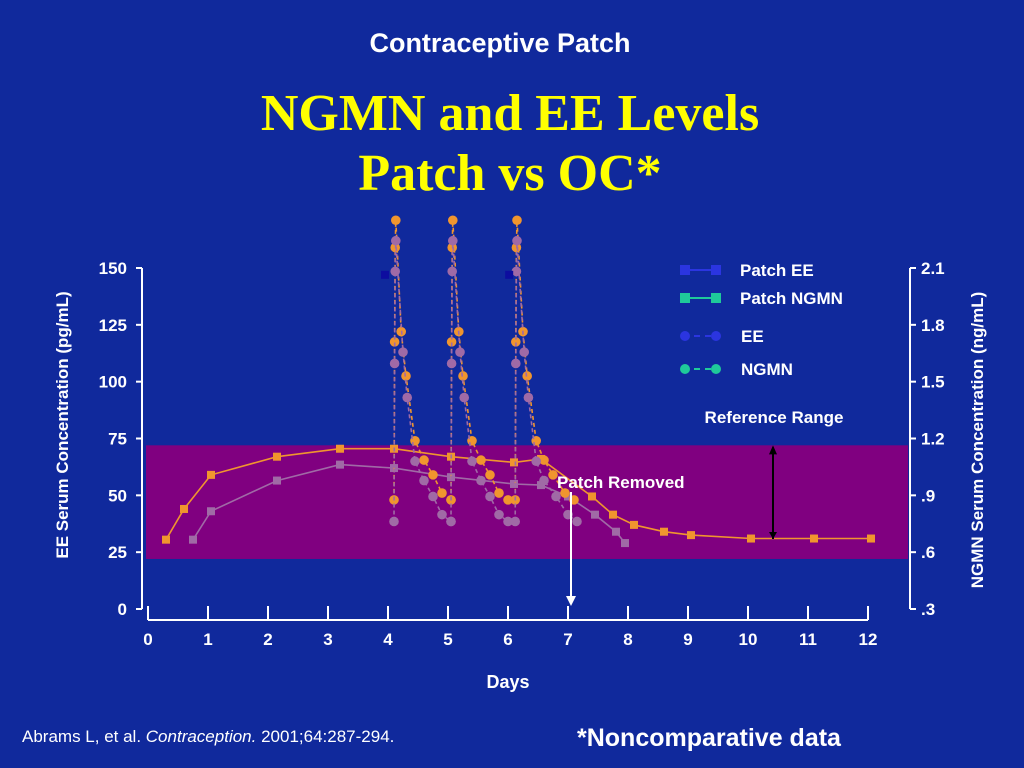 Image resolution: width=1024 pixels, height=768 pixels. Describe the element at coordinates (752, 336) in the screenshot. I see `legend-label: EE` at that location.